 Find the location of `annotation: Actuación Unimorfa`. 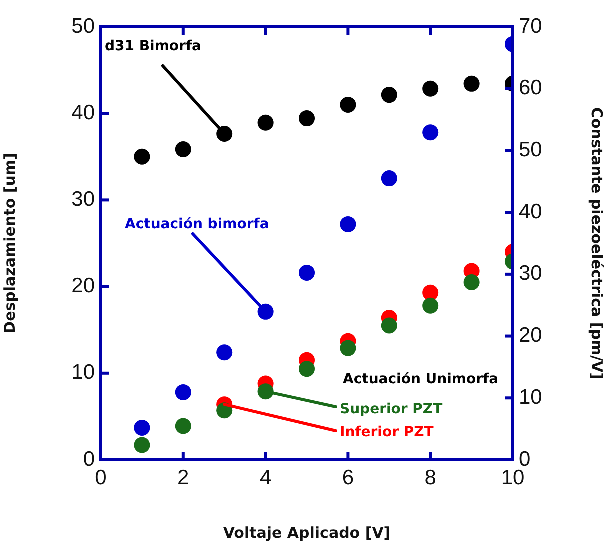

annotation: Actuación Unimorfa is located at coordinates (421, 380).